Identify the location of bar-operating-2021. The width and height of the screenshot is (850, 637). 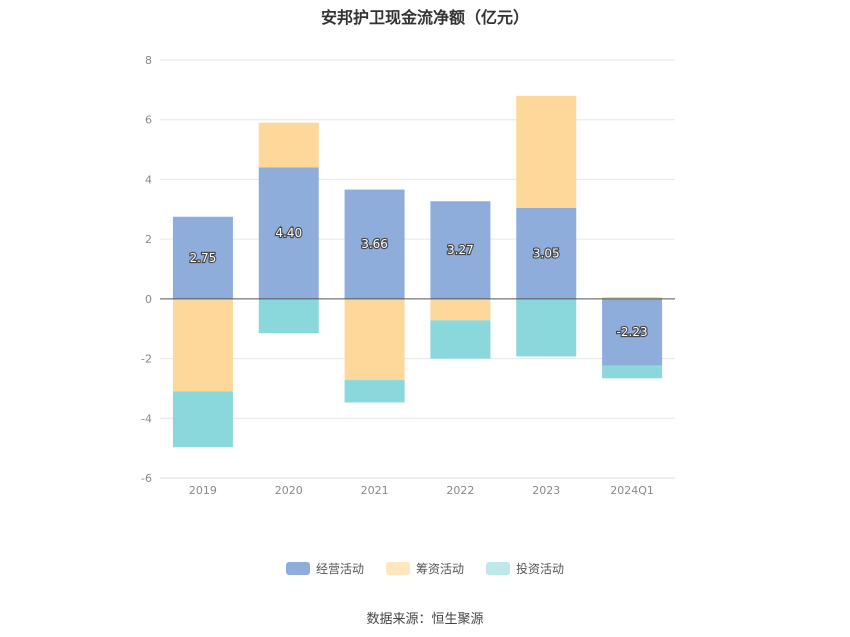
(374, 244).